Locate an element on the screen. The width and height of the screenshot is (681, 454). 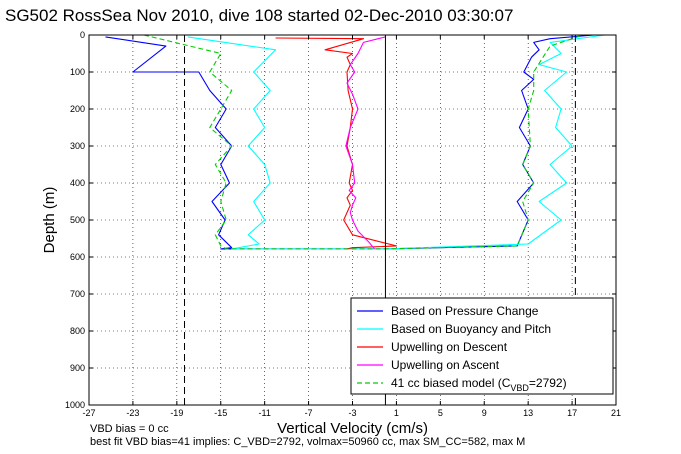
y-tick-label-2: 200 is located at coordinates (77, 109).